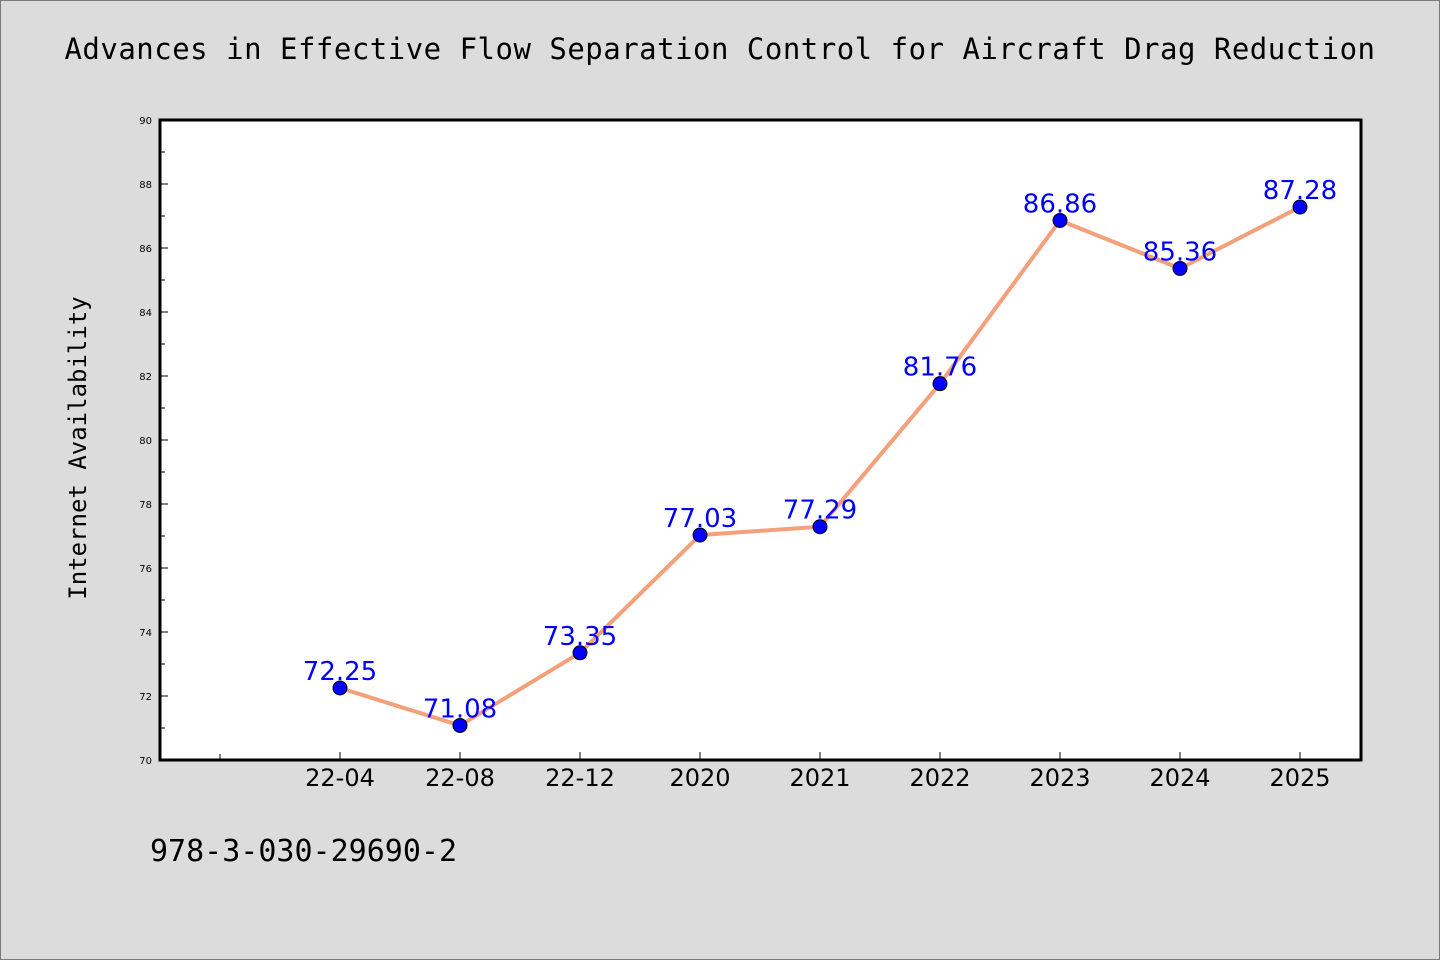 This screenshot has width=1440, height=960. Describe the element at coordinates (580, 637) in the screenshot. I see `data-label: 73.35` at that location.